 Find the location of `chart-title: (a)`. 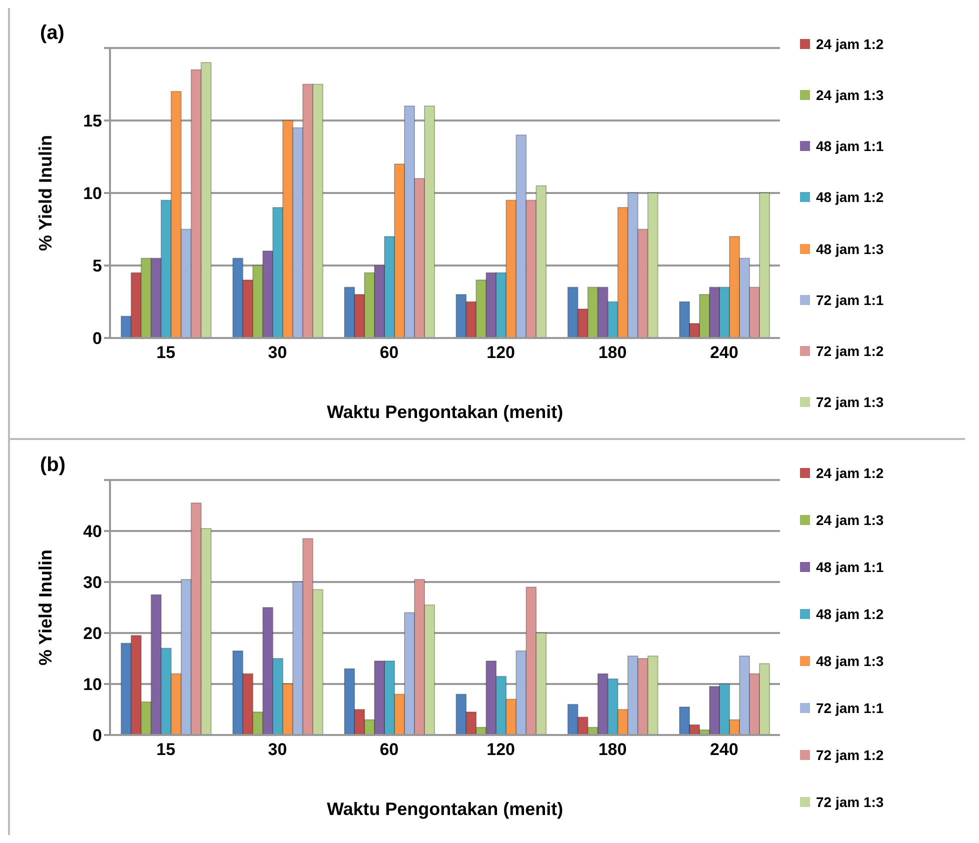

chart-title: (a) is located at coordinates (52, 33).